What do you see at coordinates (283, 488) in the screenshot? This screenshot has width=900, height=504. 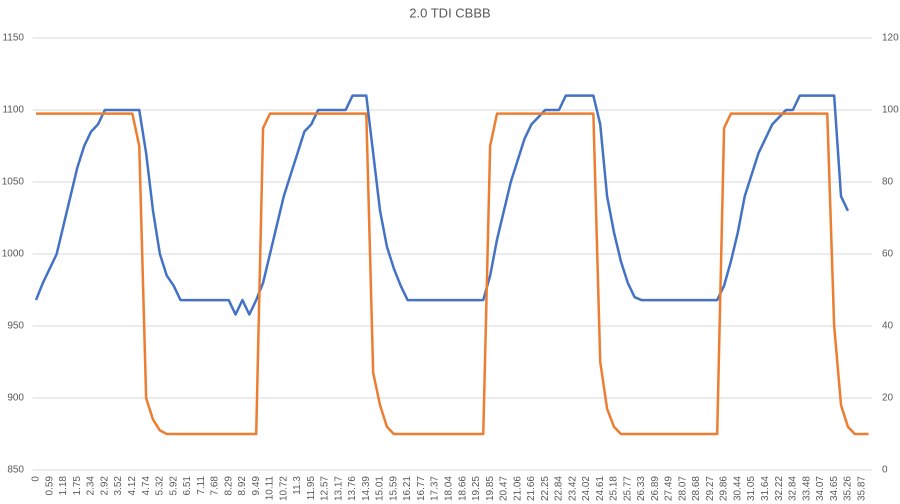 I see `x-tick-label: 10.72` at bounding box center [283, 488].